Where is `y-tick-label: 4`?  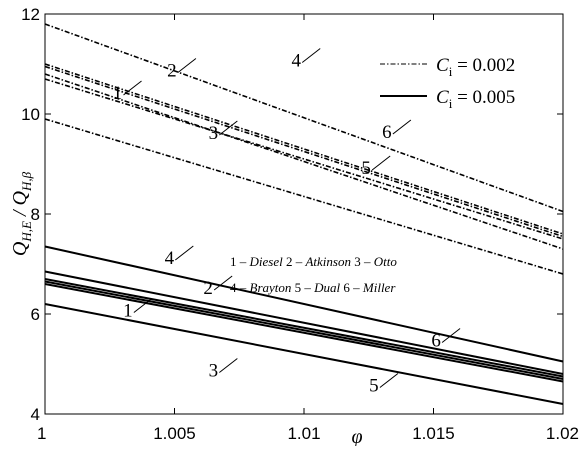 y-tick-label: 4 is located at coordinates (35, 414).